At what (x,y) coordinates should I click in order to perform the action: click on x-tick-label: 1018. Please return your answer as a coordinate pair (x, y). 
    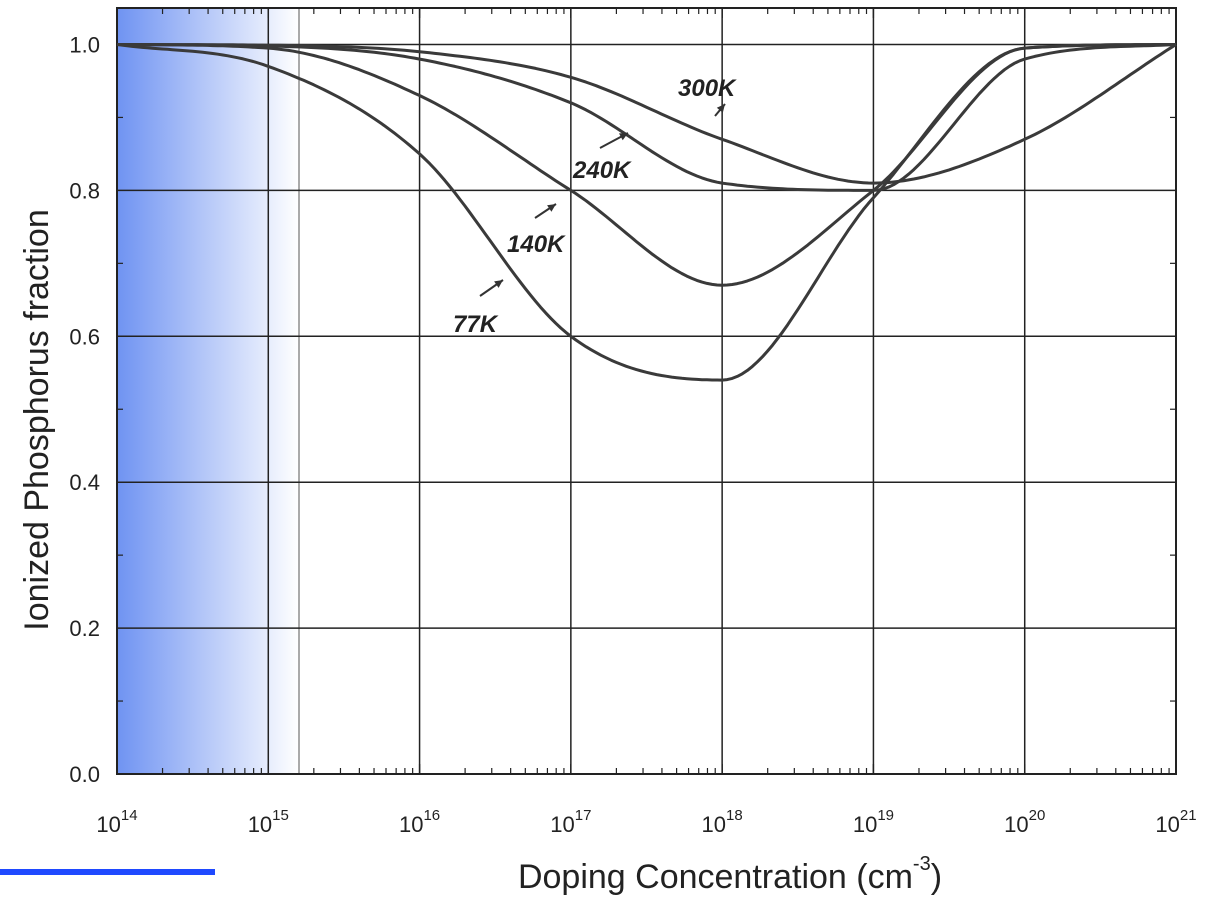
    Looking at the image, I should click on (722, 822).